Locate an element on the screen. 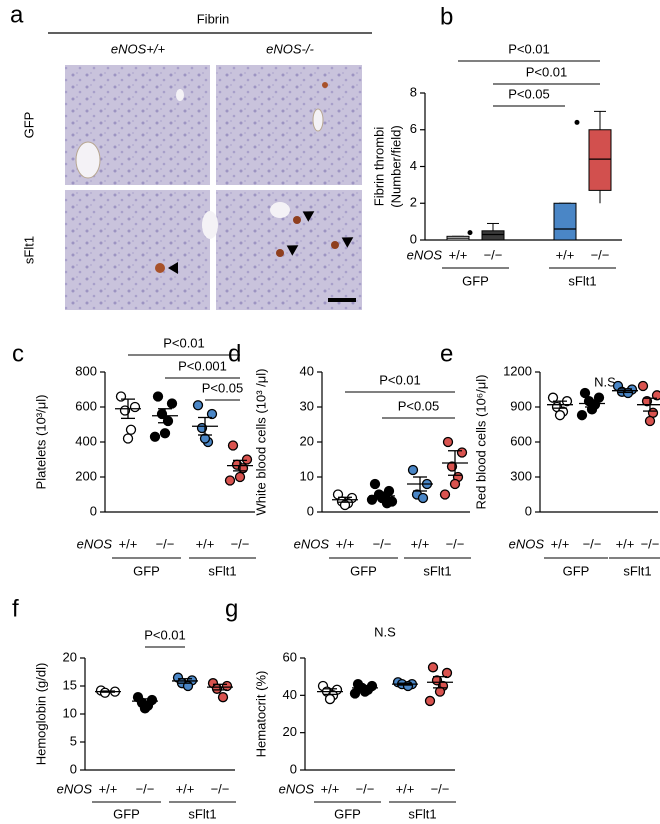 The width and height of the screenshot is (660, 824). y-tick-label: 40 is located at coordinates (290, 694).